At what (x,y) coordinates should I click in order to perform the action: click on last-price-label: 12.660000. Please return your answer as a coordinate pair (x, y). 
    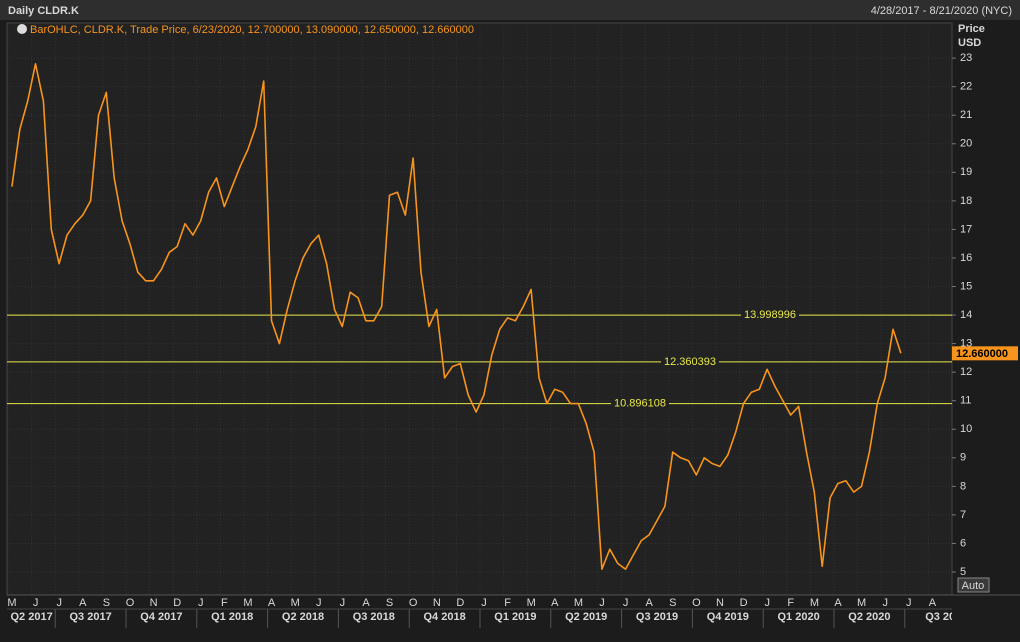
    Looking at the image, I should click on (982, 354).